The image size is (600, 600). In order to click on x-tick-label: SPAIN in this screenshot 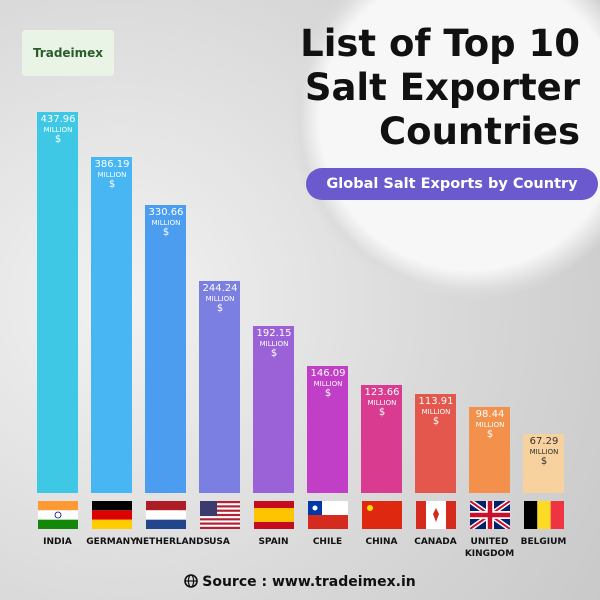, I will do `click(273, 542)`.